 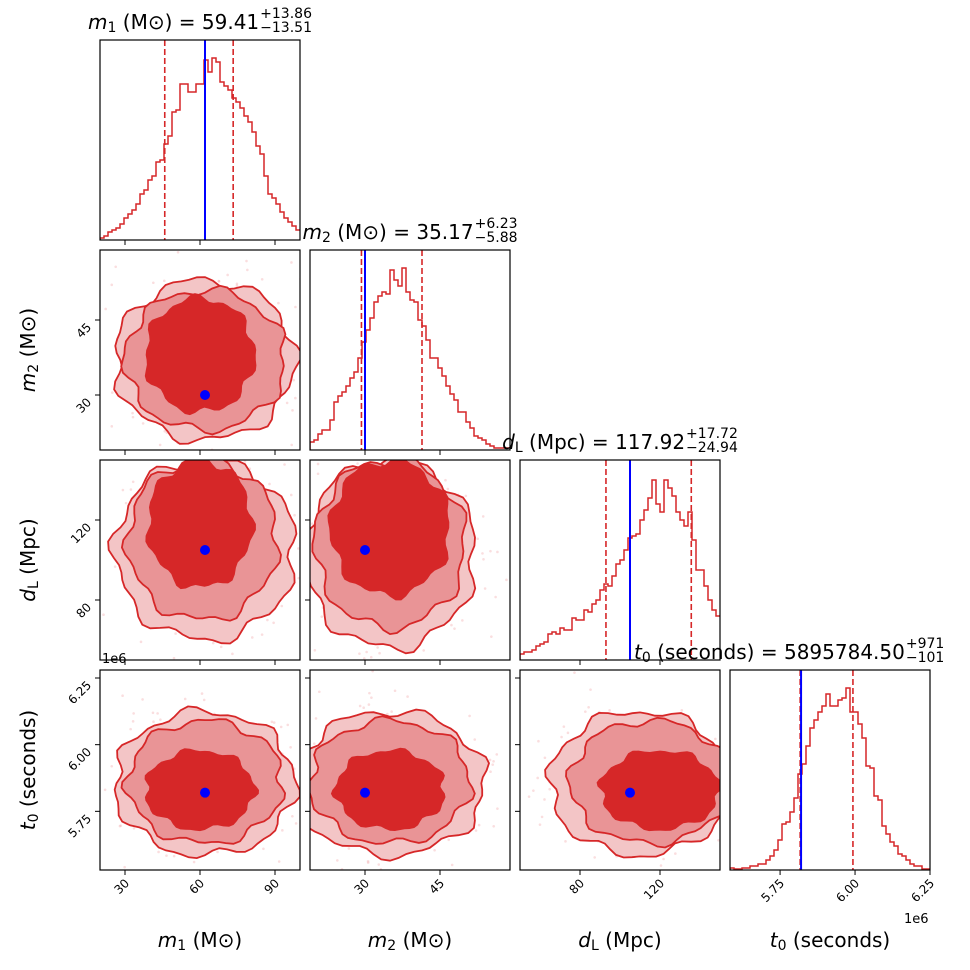 I want to click on panel-m1-dL: 80 120, so click(x=187, y=556).